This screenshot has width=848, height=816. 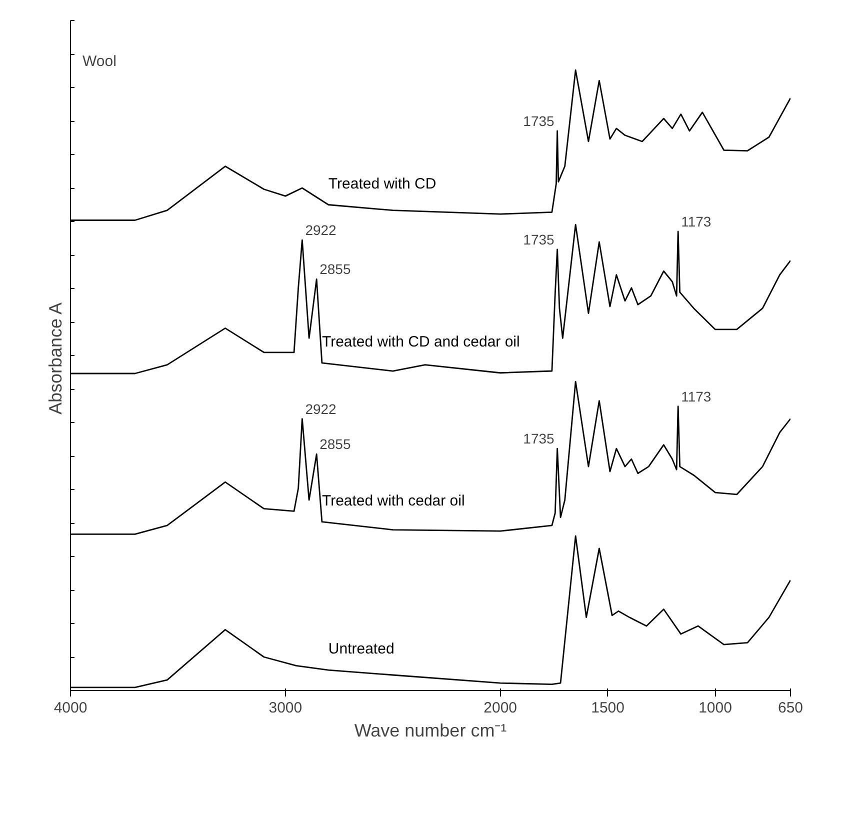 What do you see at coordinates (56, 358) in the screenshot?
I see `y-axis-title: Absorbance A` at bounding box center [56, 358].